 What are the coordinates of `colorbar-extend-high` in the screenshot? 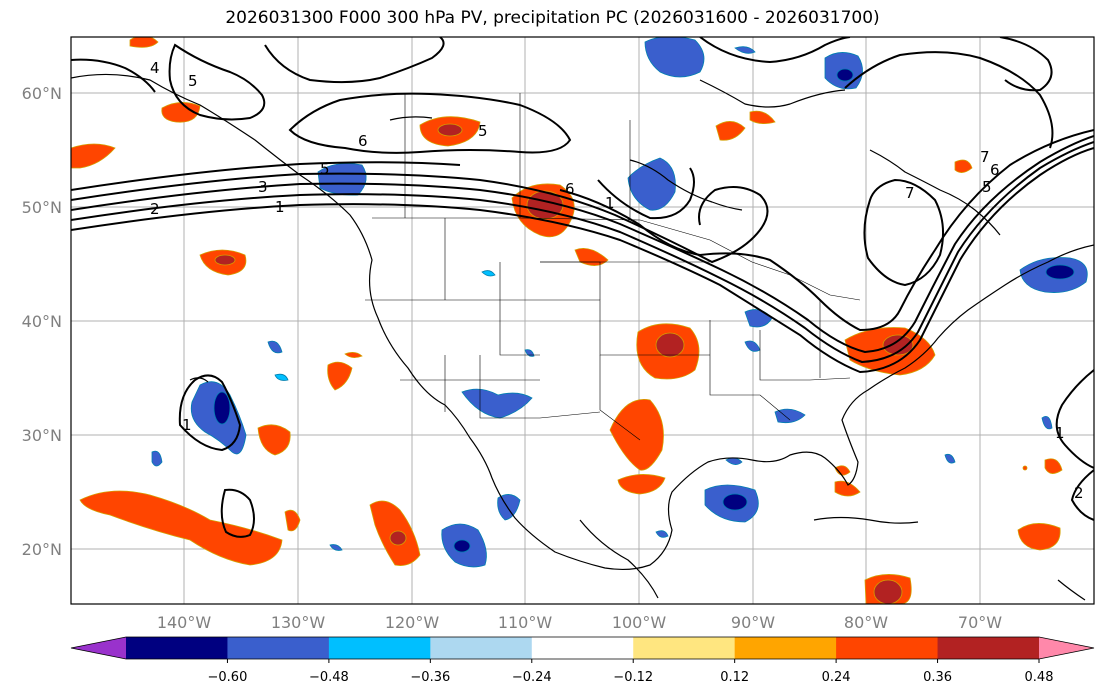 It's located at (1066, 648).